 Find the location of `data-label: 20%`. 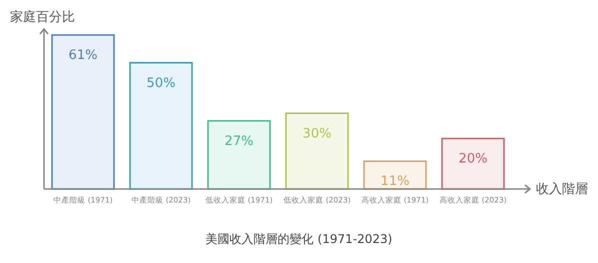

data-label: 20% is located at coordinates (473, 159).